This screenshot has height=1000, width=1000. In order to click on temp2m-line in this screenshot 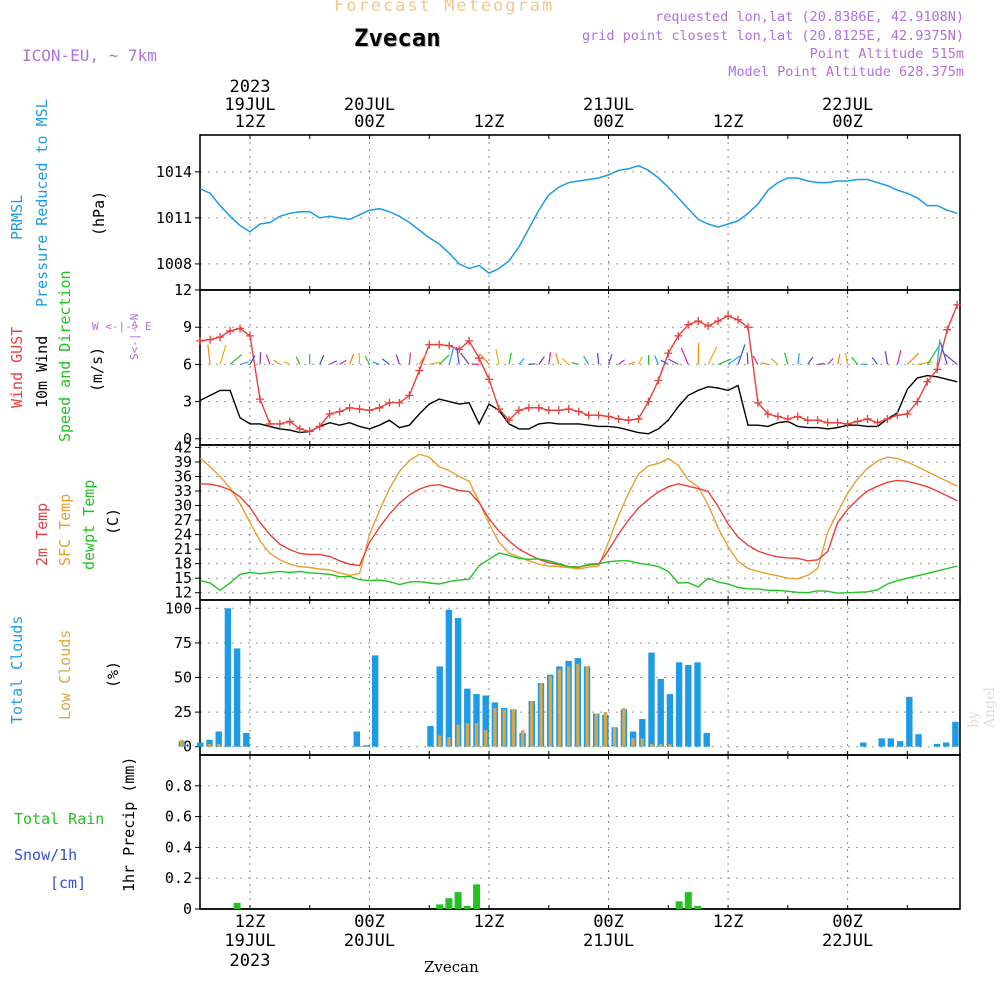, I will do `click(579, 523)`.